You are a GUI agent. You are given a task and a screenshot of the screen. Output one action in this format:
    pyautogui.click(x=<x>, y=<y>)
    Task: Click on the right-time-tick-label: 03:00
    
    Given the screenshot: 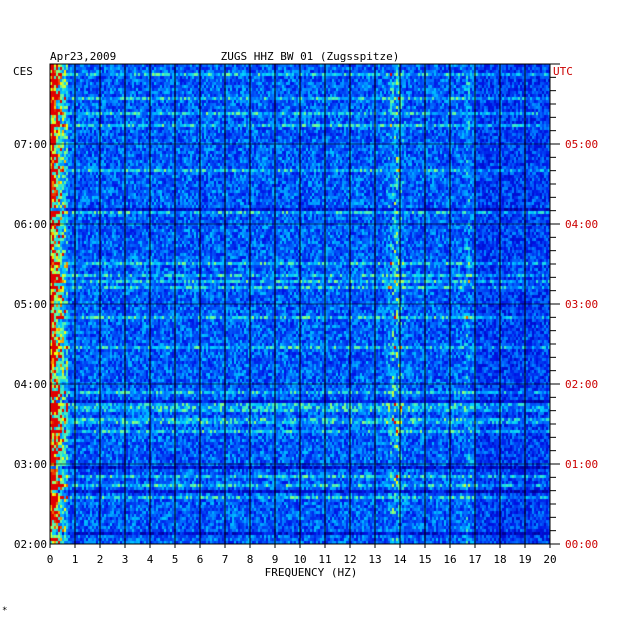 What is the action you would take?
    pyautogui.click(x=581, y=304)
    